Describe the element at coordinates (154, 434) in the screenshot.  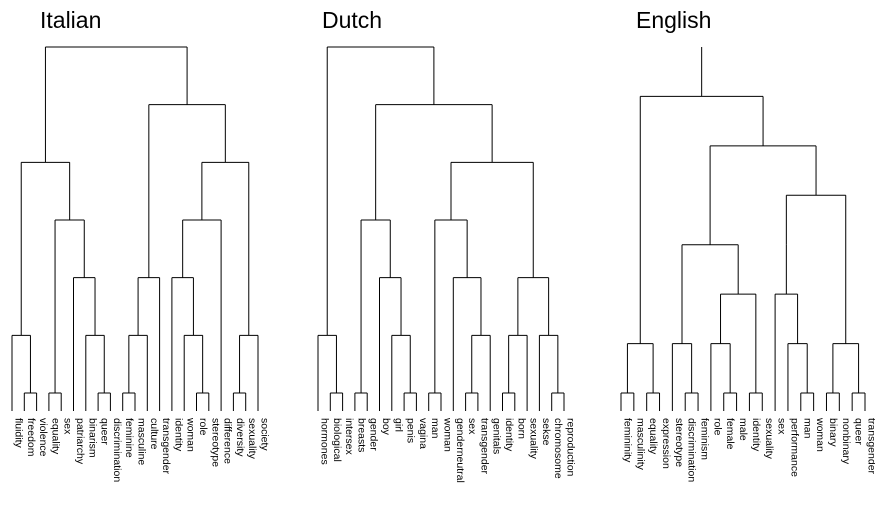
I see `leaf-label: culture` at that location.